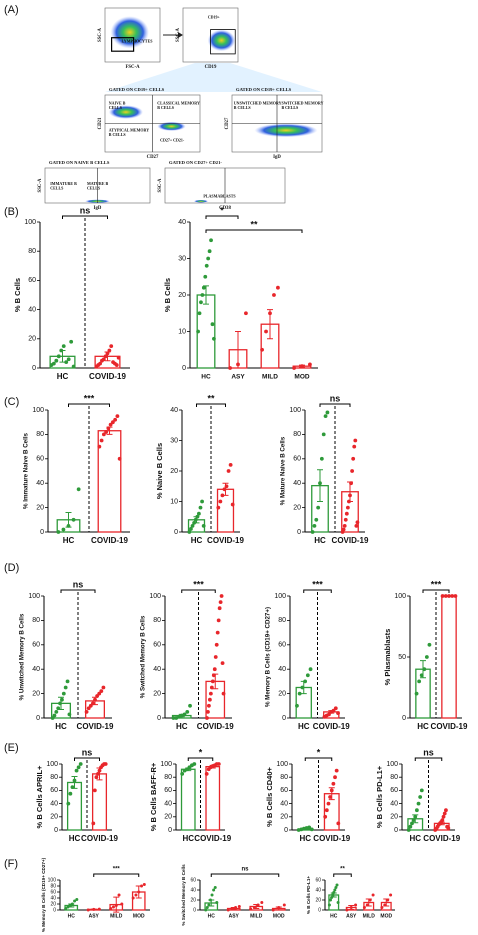 The image size is (478, 935). Describe the element at coordinates (335, 398) in the screenshot. I see `significance-label: ns` at that location.